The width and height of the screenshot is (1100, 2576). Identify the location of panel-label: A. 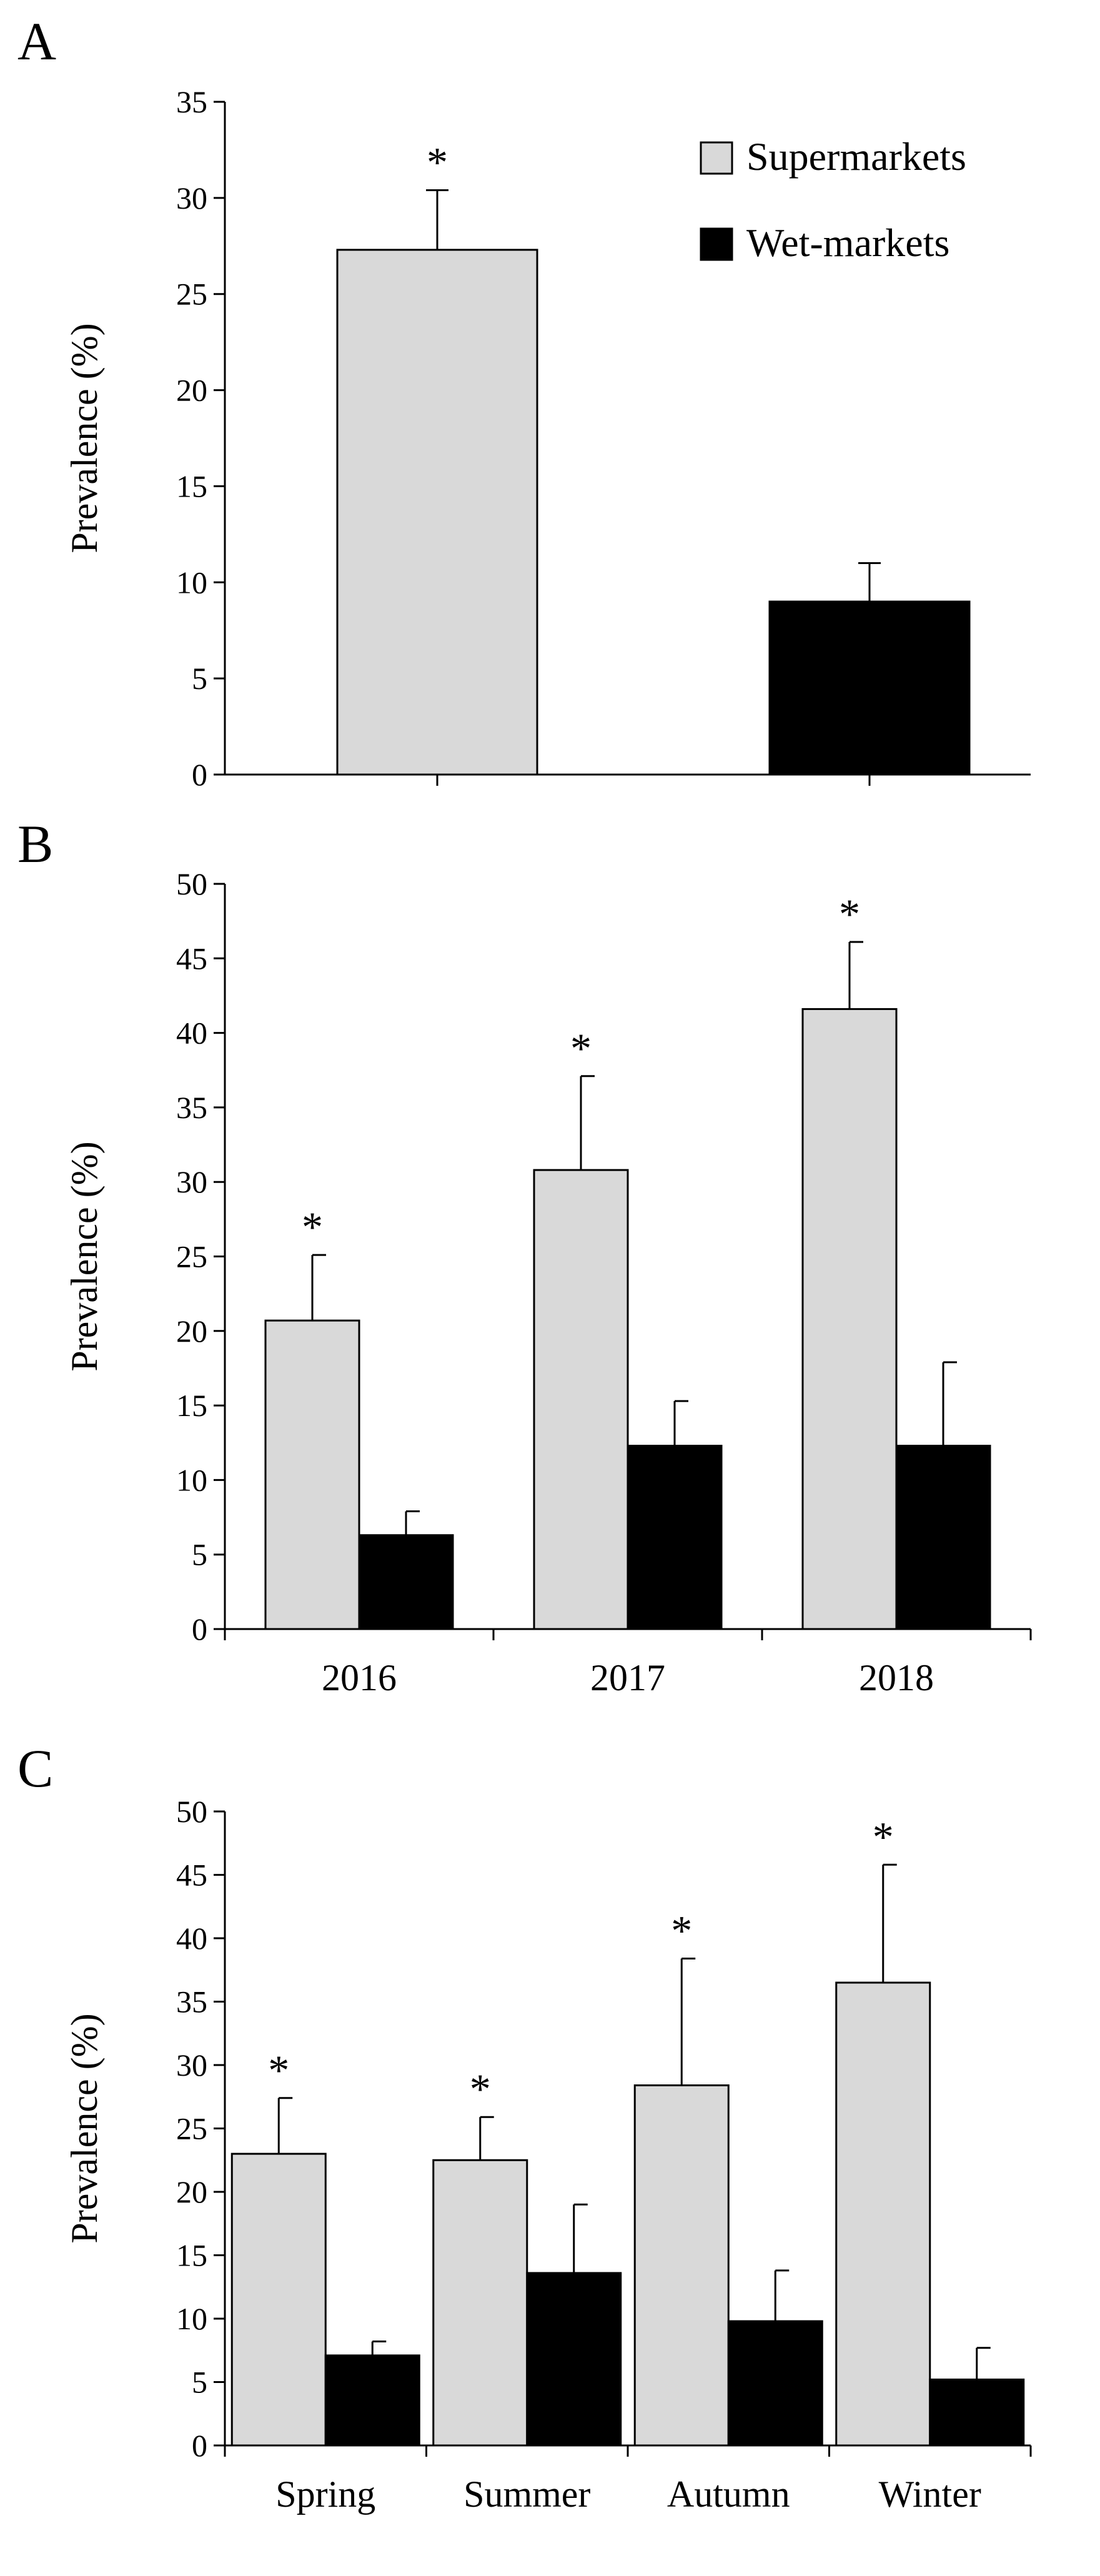
(36, 41).